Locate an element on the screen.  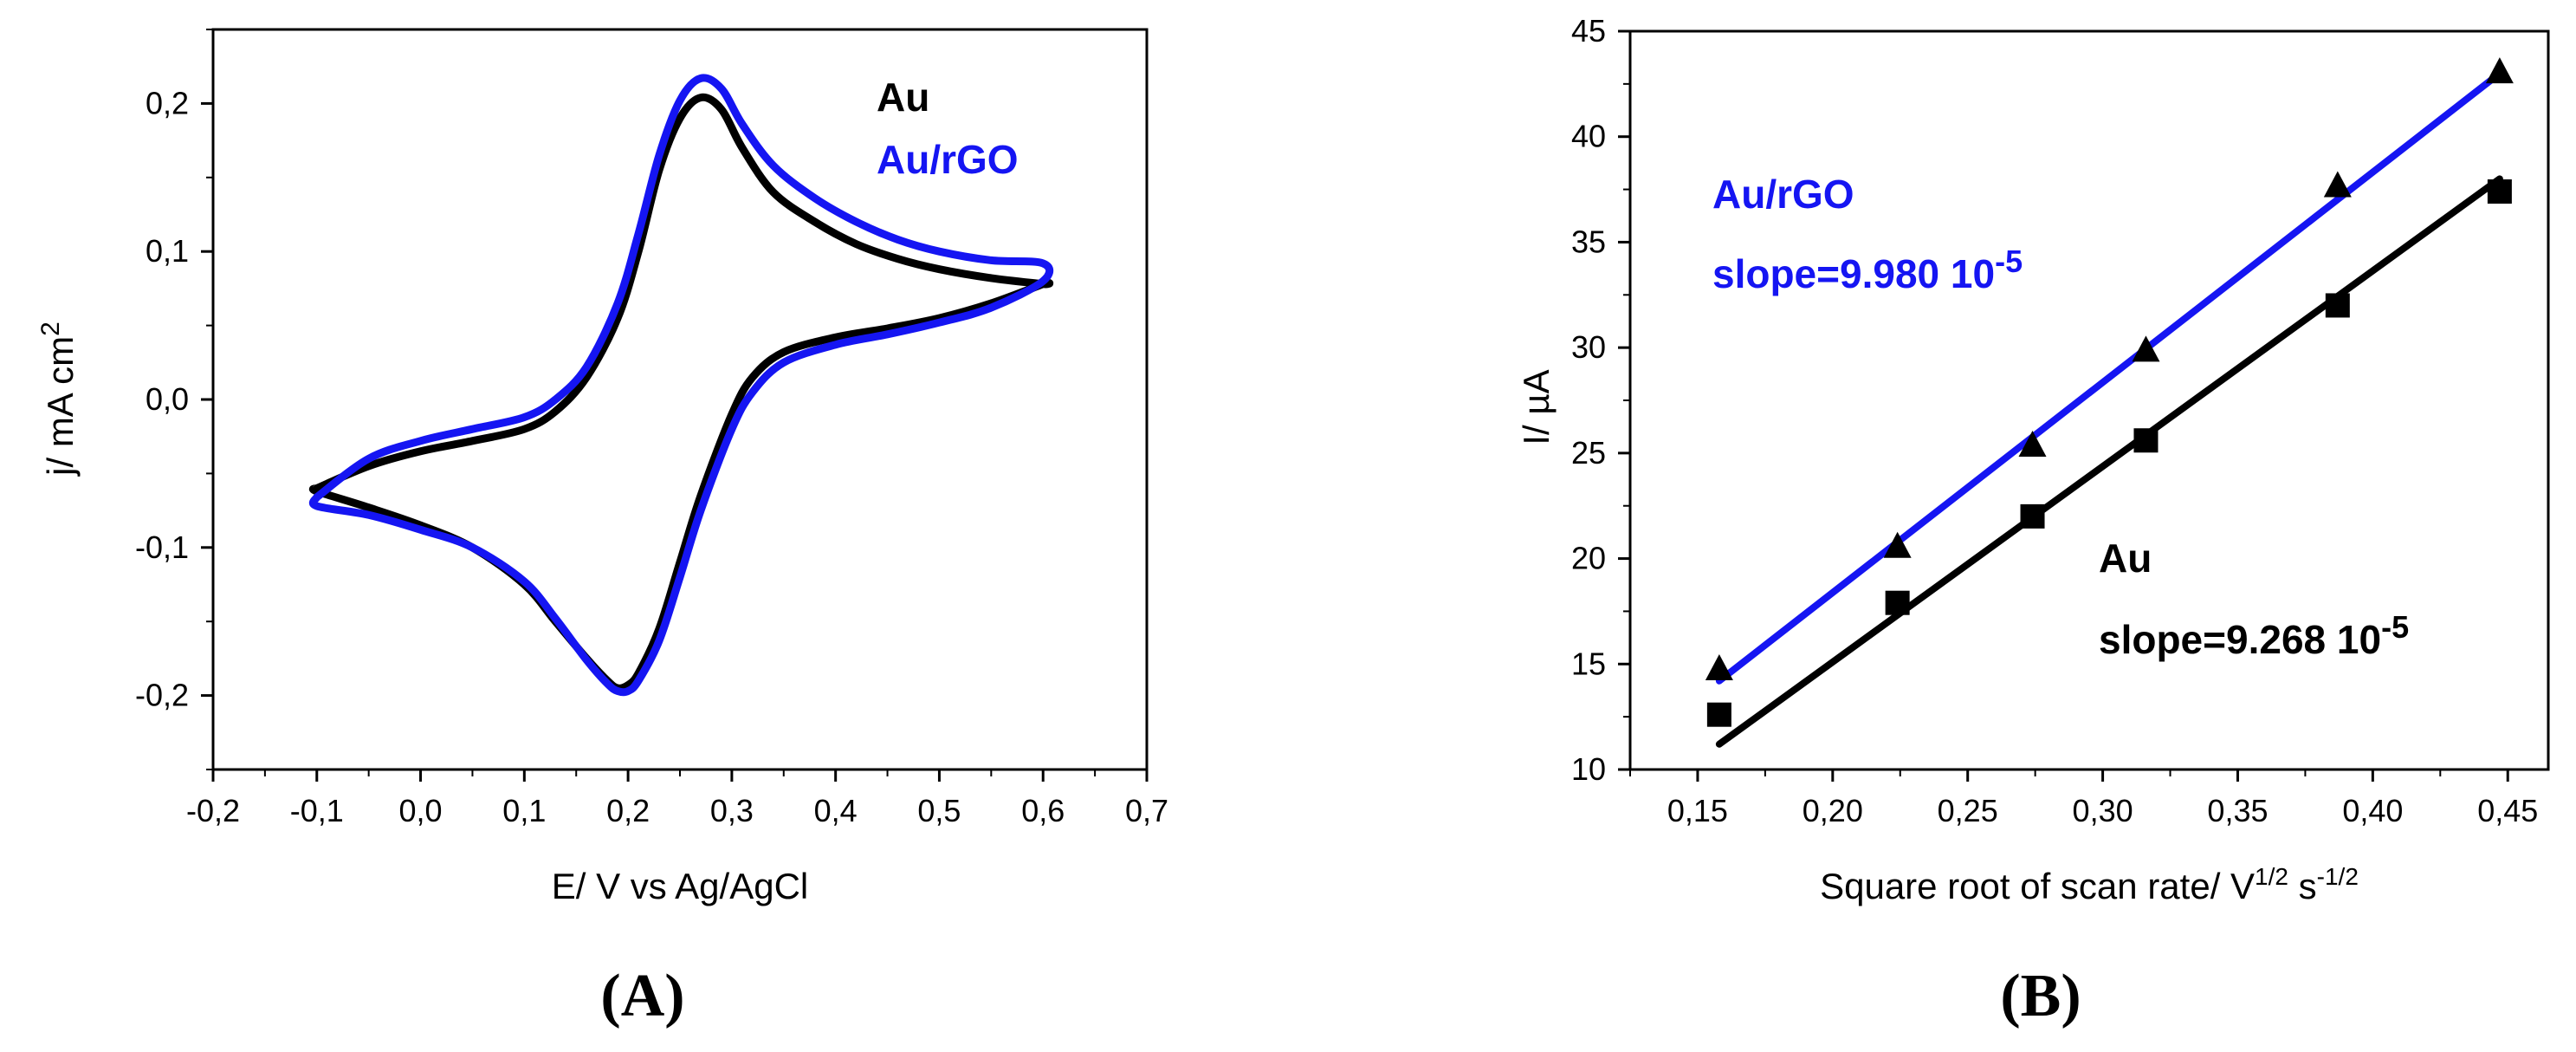
x-axis-title-b-sup1: 1/2 is located at coordinates (2271, 876).